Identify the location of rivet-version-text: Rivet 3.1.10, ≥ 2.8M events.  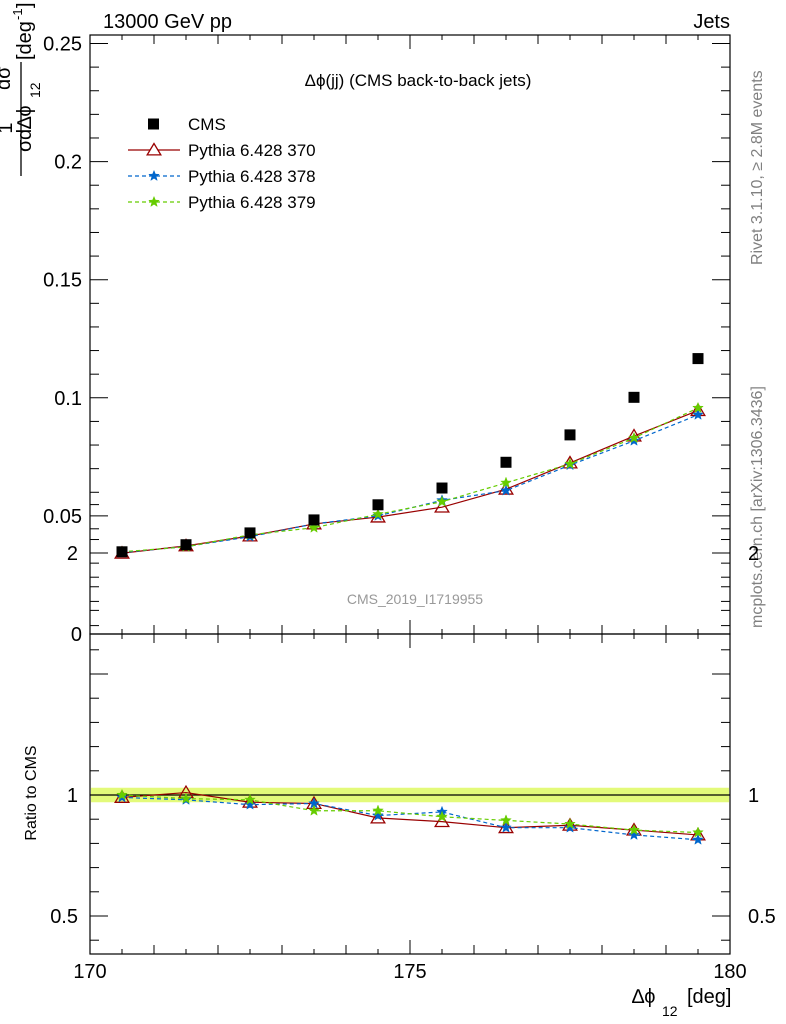
(757, 167).